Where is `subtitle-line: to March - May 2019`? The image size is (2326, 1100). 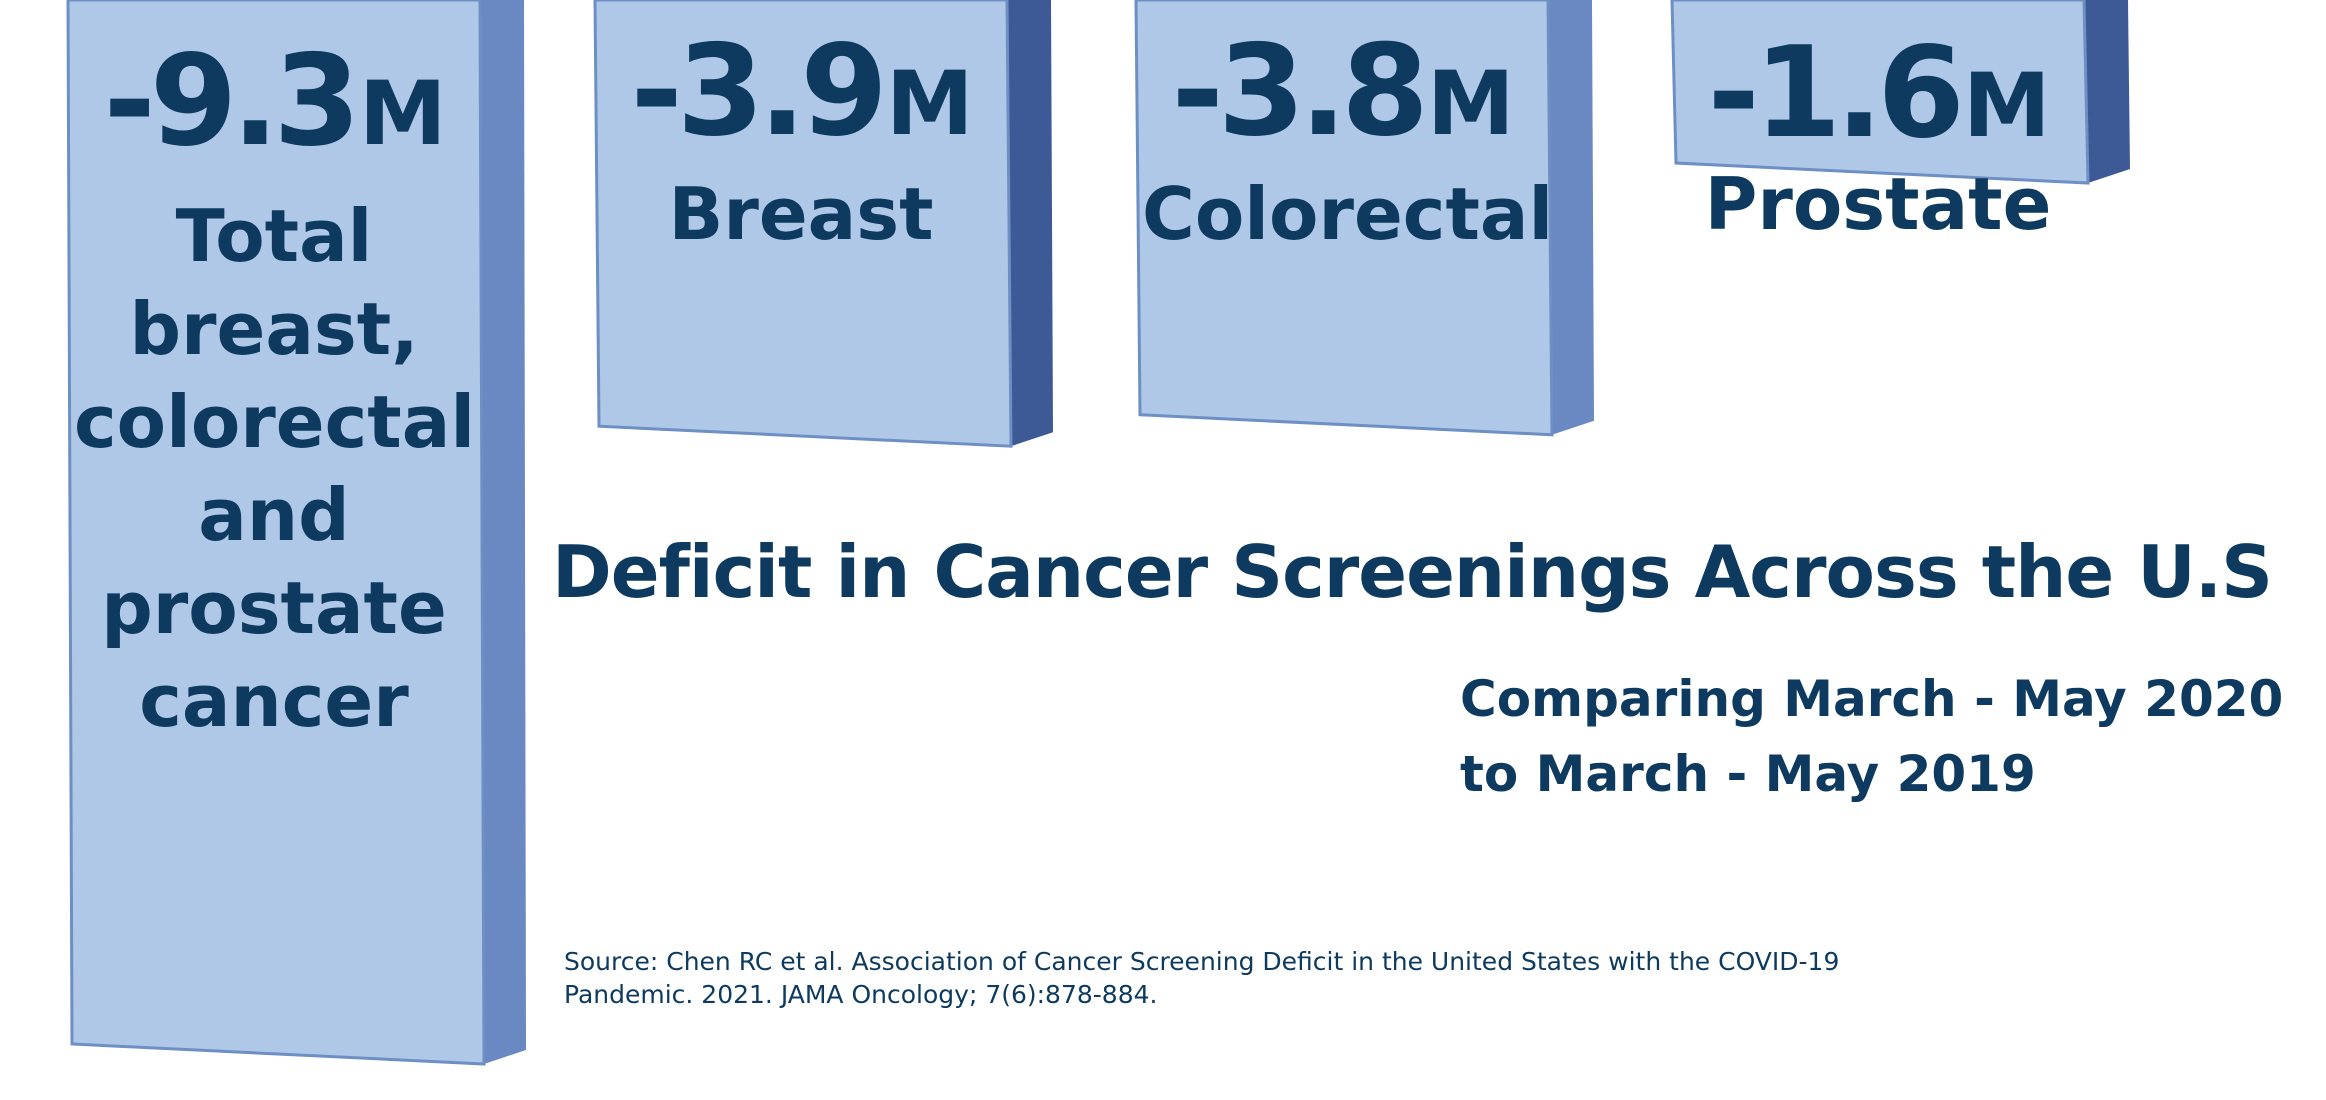 subtitle-line: to March - May 2019 is located at coordinates (1748, 774).